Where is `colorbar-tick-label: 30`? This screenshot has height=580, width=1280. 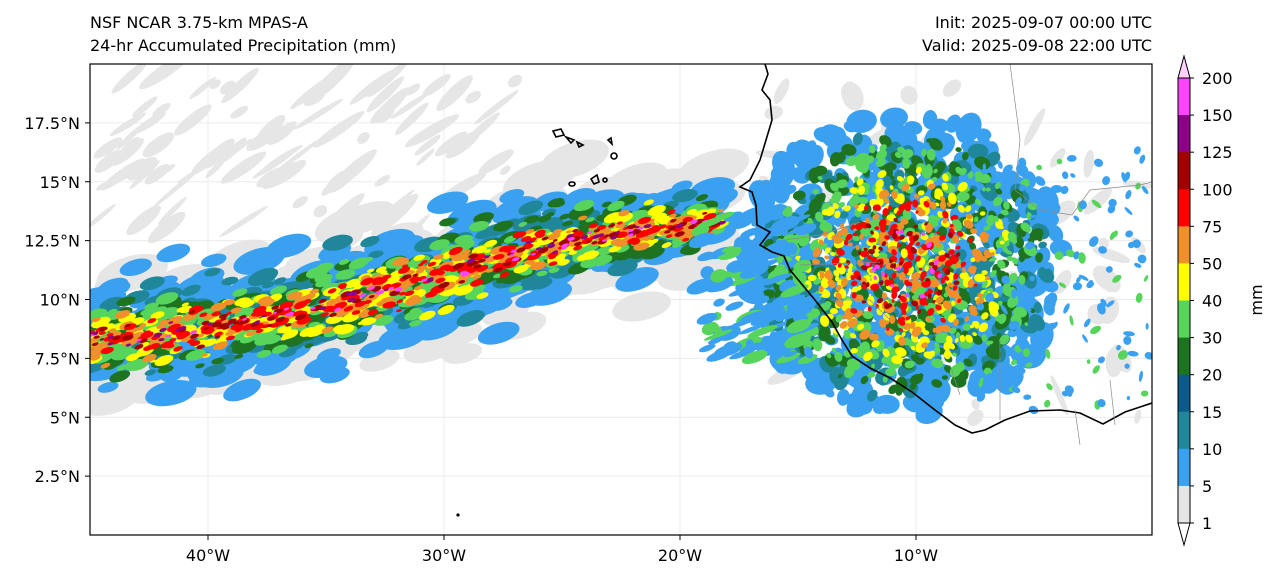
colorbar-tick-label: 30 is located at coordinates (1212, 338).